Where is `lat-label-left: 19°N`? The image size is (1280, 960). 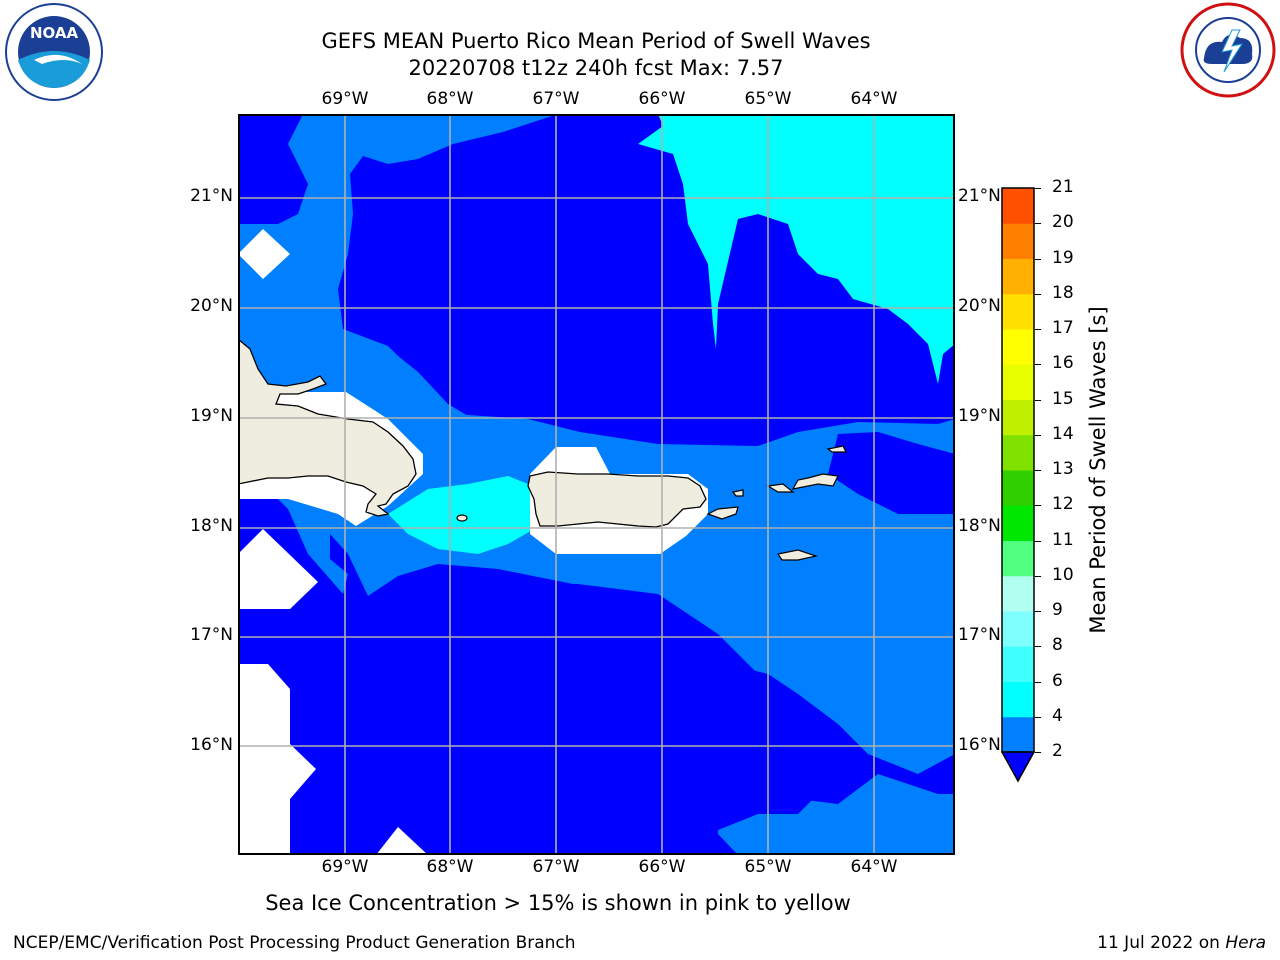
lat-label-left: 19°N is located at coordinates (211, 416).